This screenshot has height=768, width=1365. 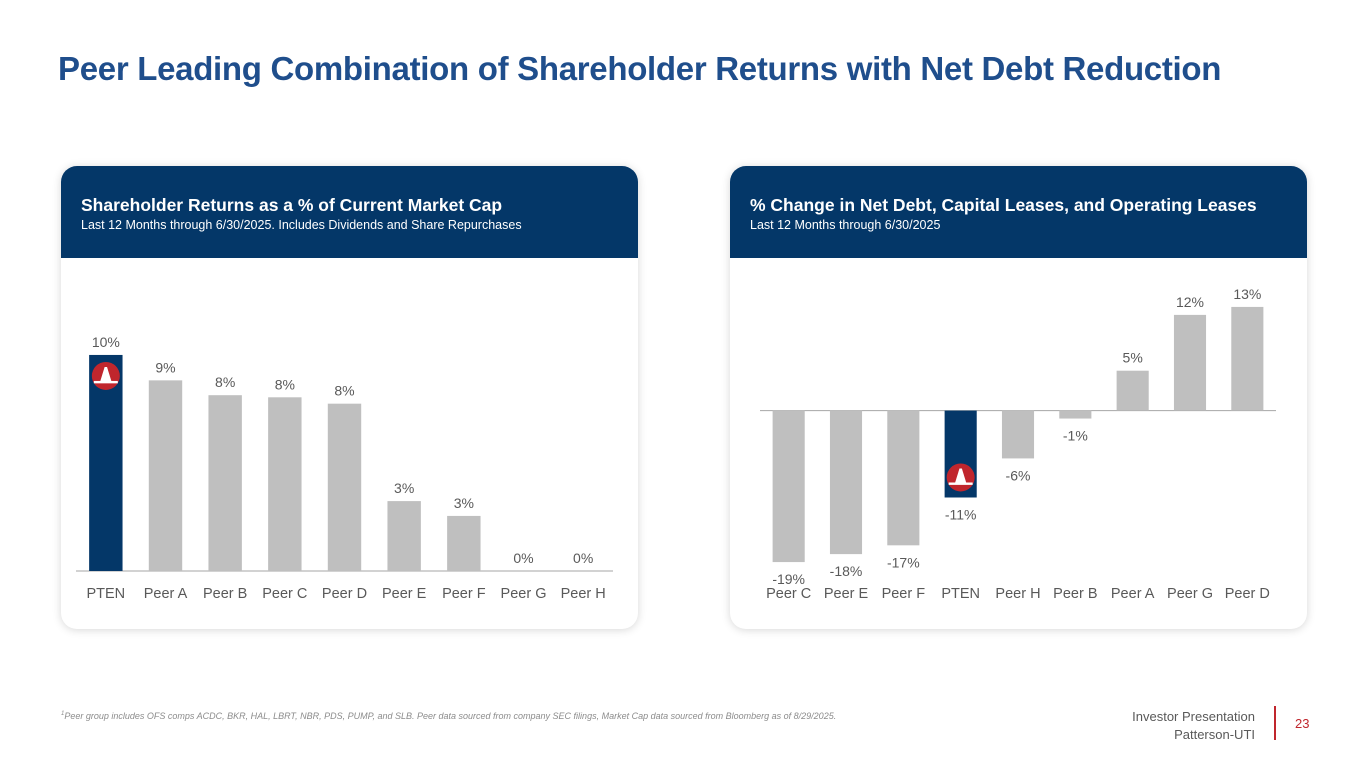 What do you see at coordinates (1075, 436) in the screenshot?
I see `data-label: -1%` at bounding box center [1075, 436].